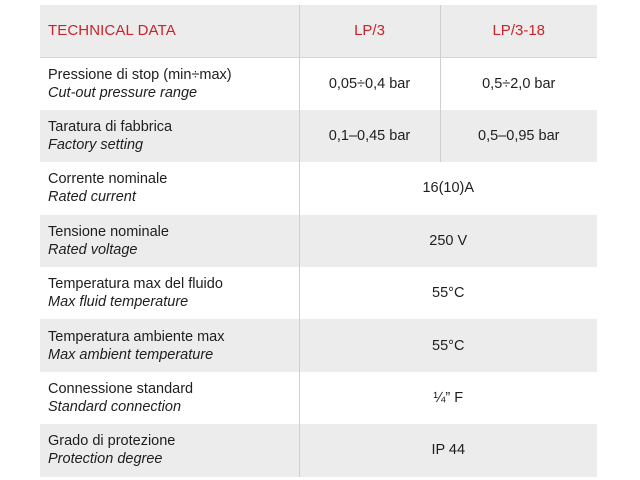  What do you see at coordinates (140, 74) in the screenshot?
I see `label-italian: Pressione di stop (min÷max)` at bounding box center [140, 74].